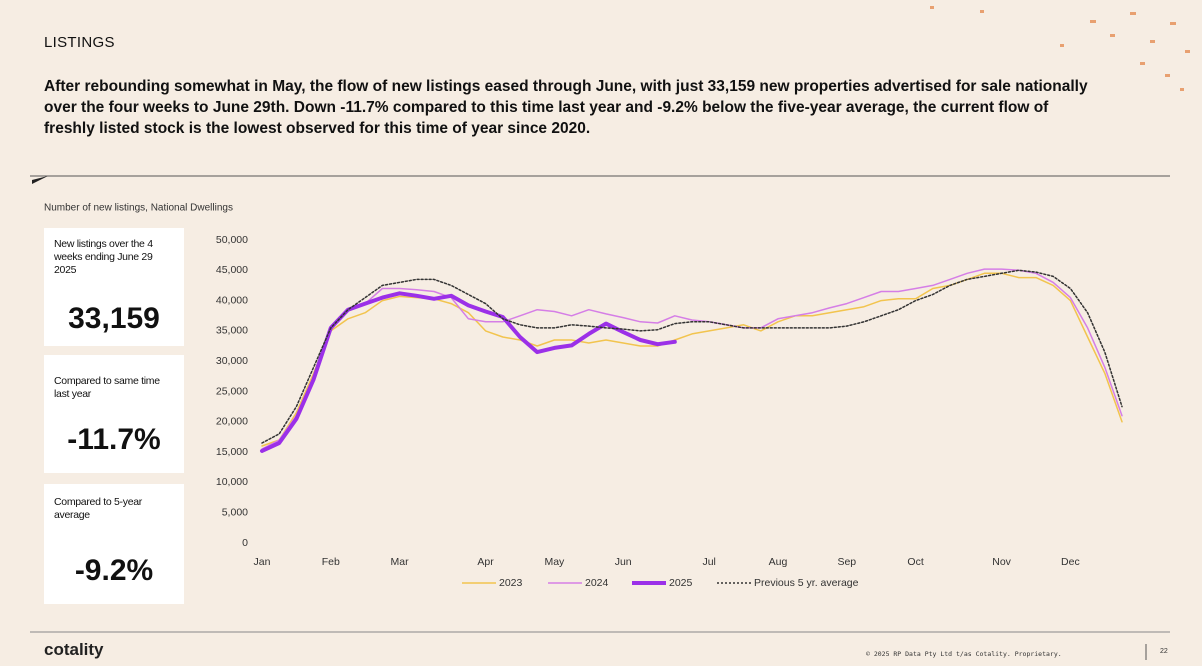  Describe the element at coordinates (468, 372) in the screenshot. I see `series-line` at that location.